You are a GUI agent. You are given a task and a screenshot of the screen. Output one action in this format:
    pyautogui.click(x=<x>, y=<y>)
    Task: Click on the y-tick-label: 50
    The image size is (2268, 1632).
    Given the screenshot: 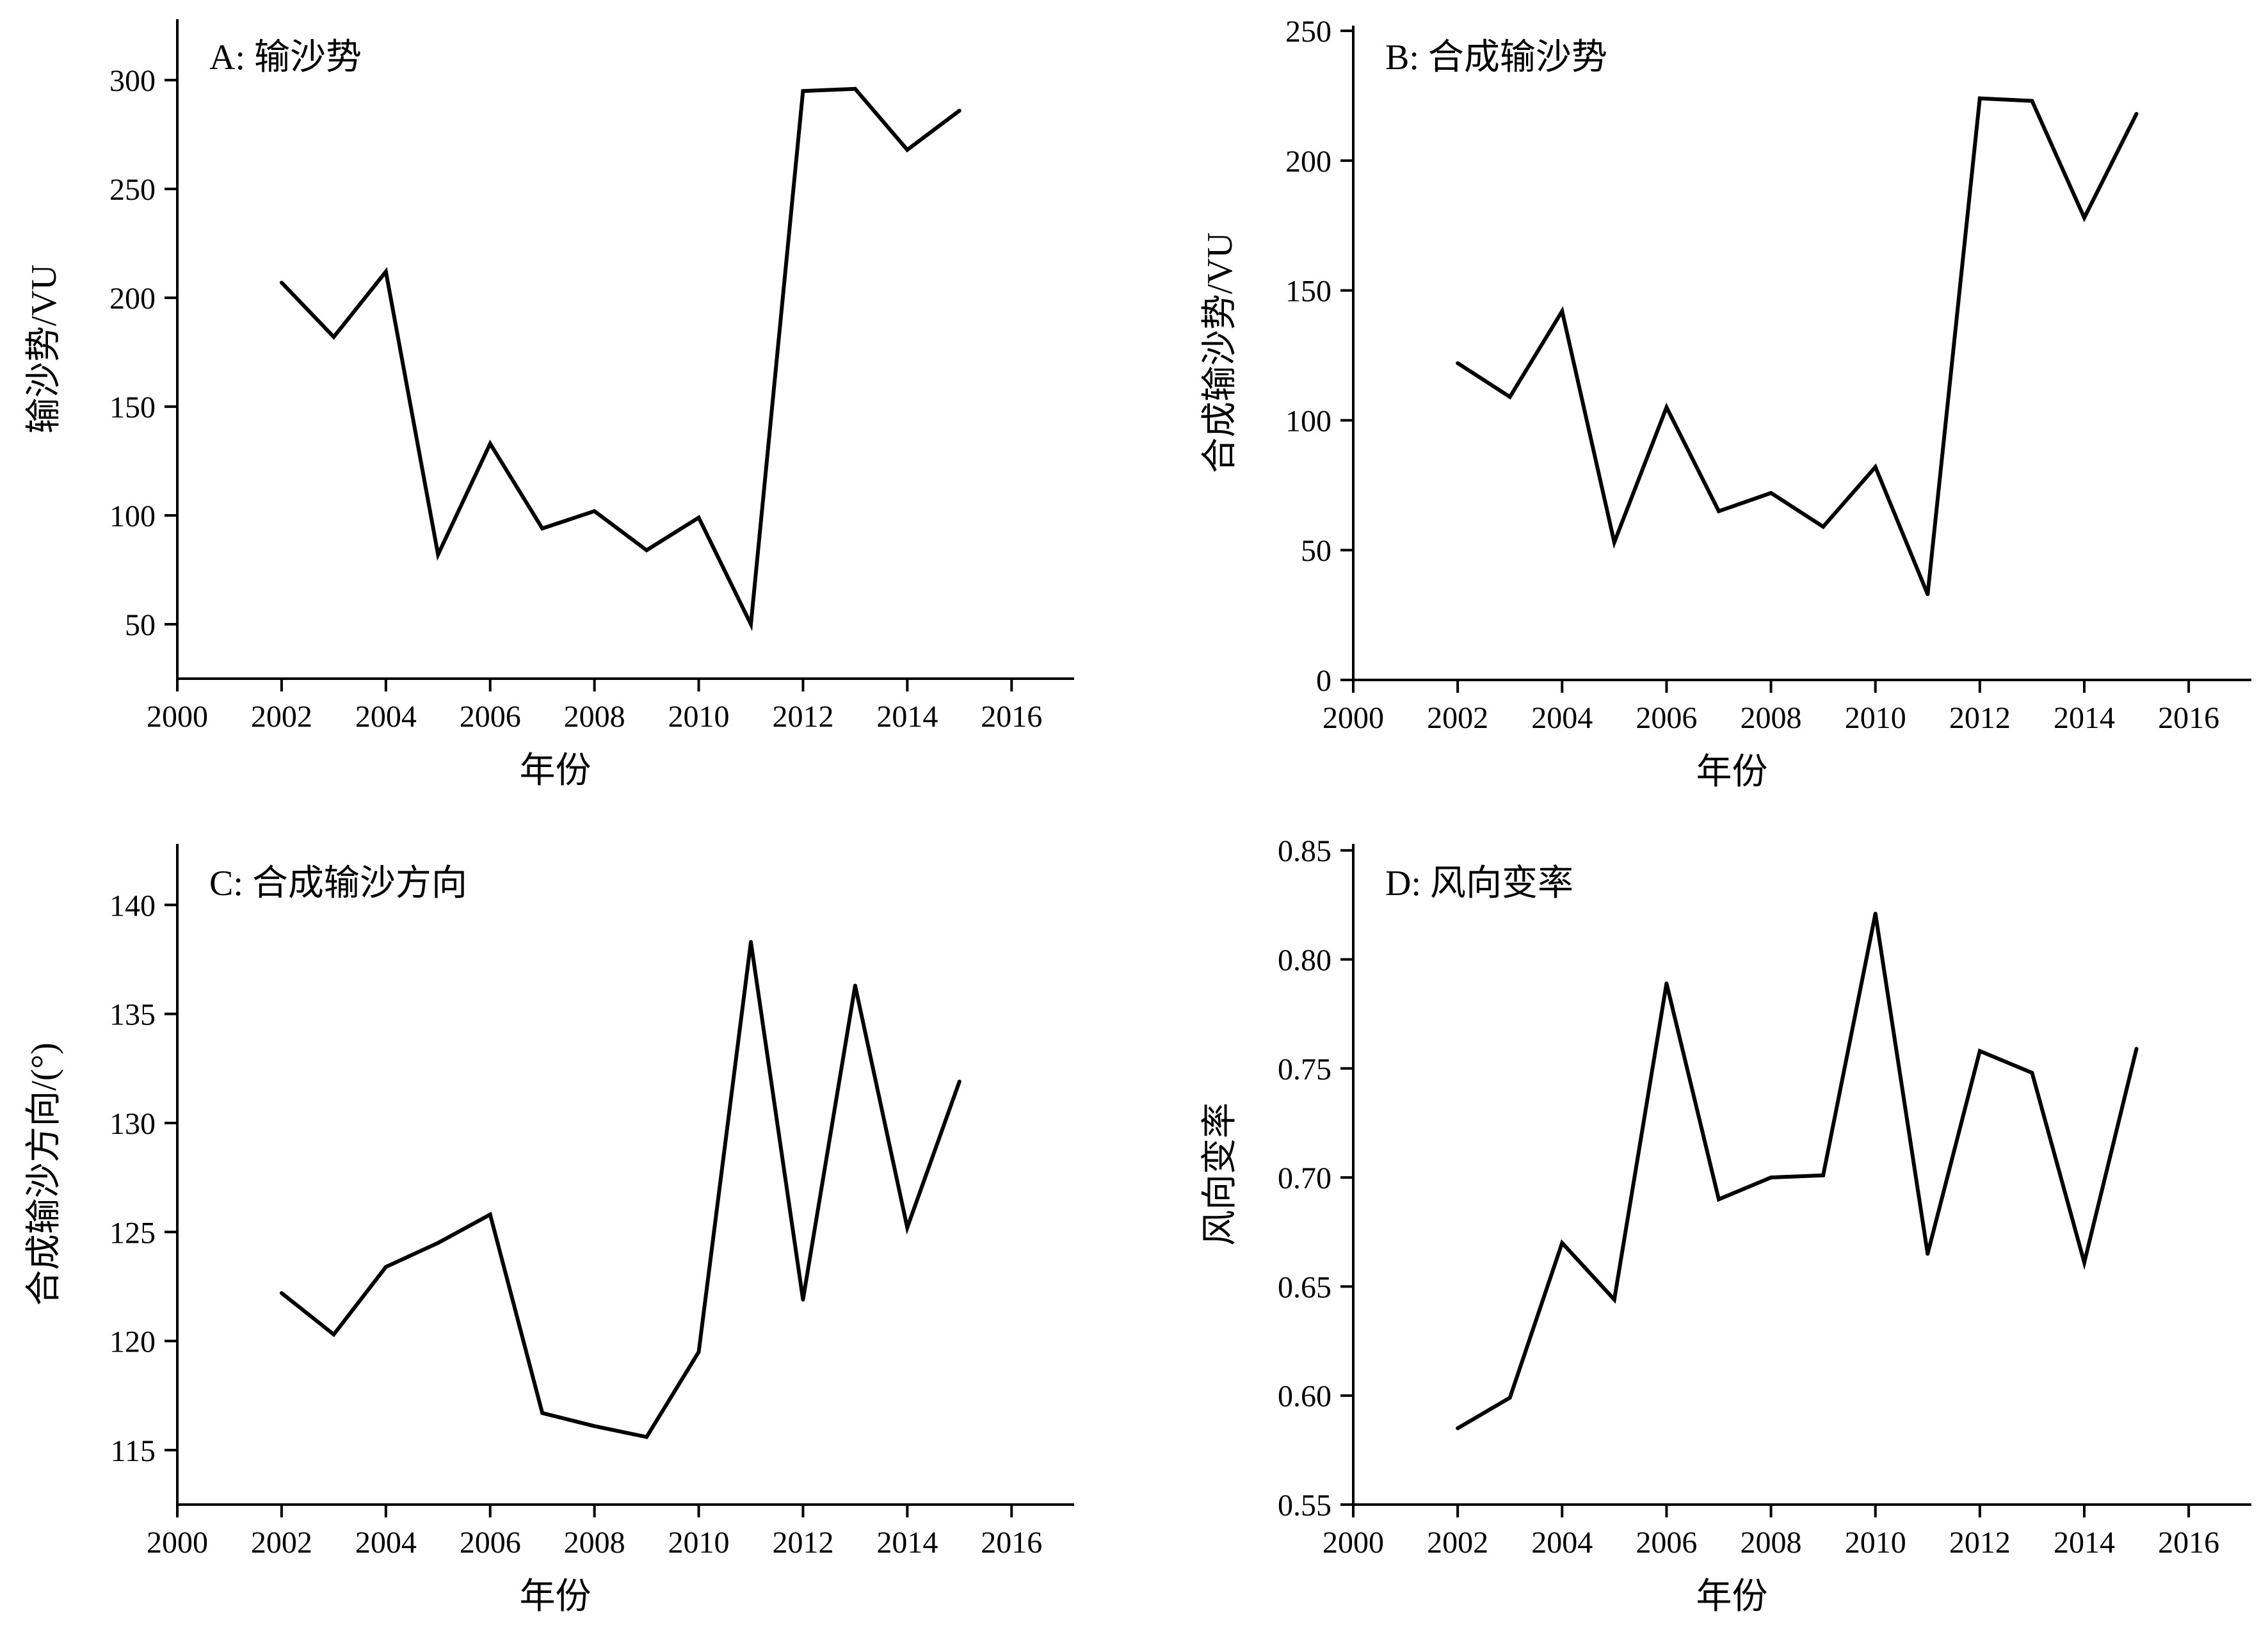 What is the action you would take?
    pyautogui.click(x=140, y=625)
    